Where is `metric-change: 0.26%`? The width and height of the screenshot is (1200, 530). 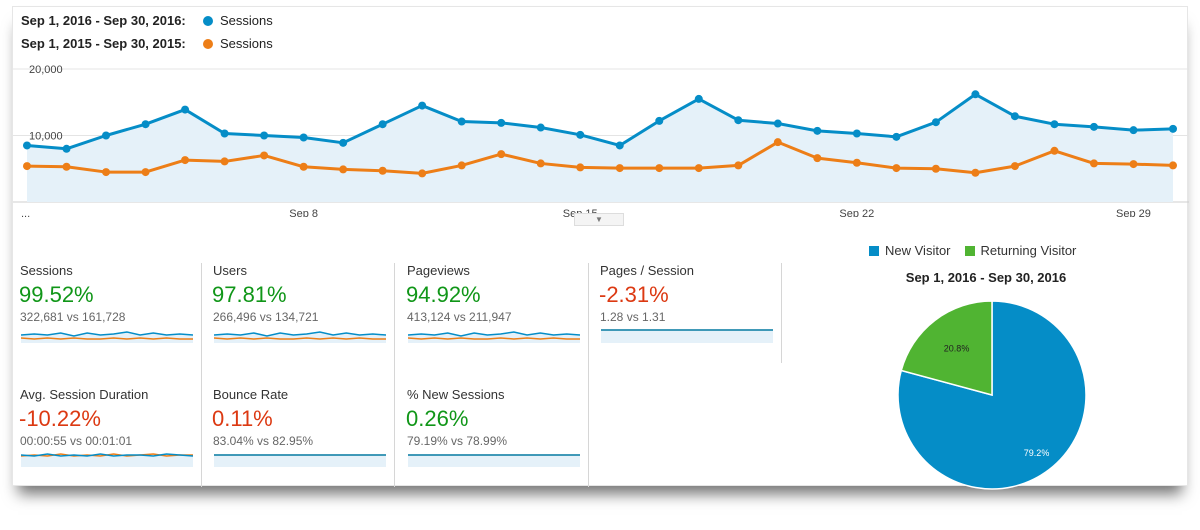
metric-change: 0.26% is located at coordinates (437, 418).